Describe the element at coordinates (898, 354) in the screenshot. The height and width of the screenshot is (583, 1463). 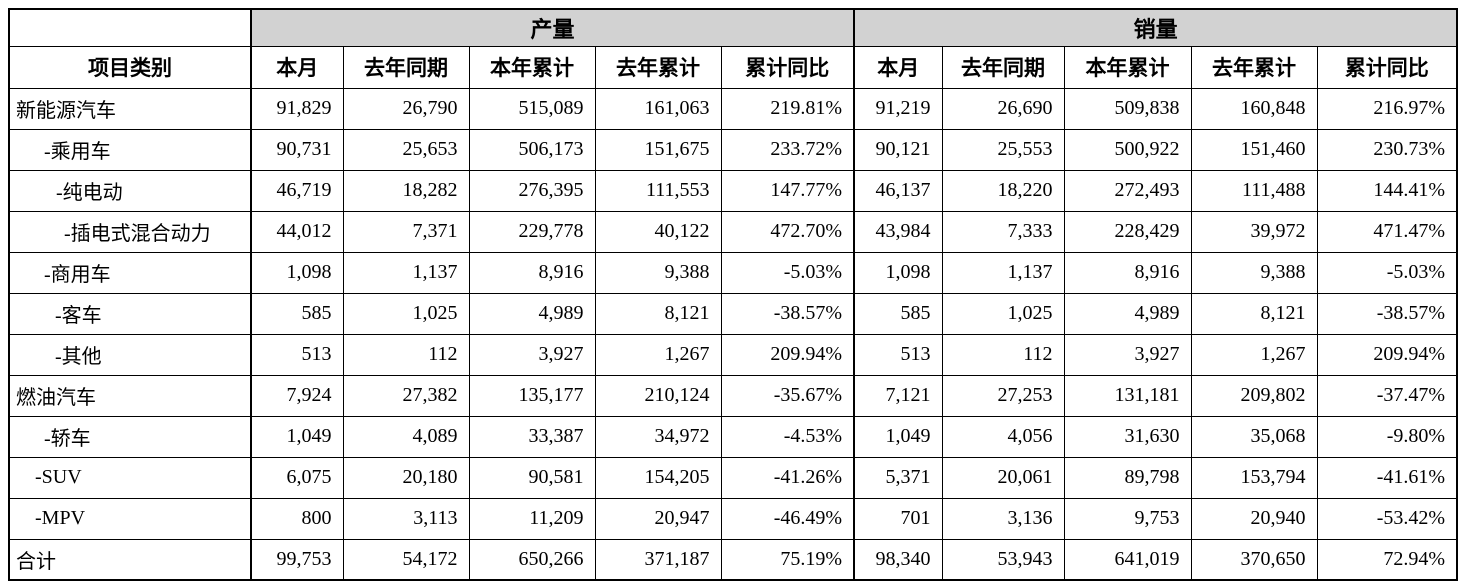
I see `sales-value-cell: 513` at that location.